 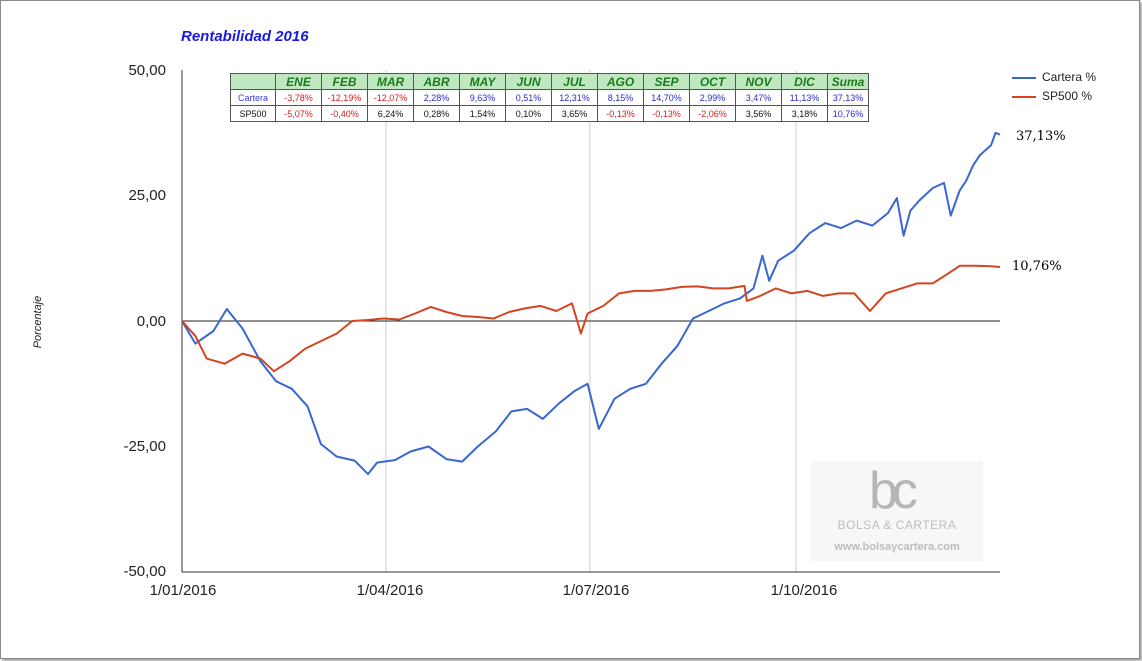 What do you see at coordinates (482, 81) in the screenshot?
I see `table-header-cell: MAY` at bounding box center [482, 81].